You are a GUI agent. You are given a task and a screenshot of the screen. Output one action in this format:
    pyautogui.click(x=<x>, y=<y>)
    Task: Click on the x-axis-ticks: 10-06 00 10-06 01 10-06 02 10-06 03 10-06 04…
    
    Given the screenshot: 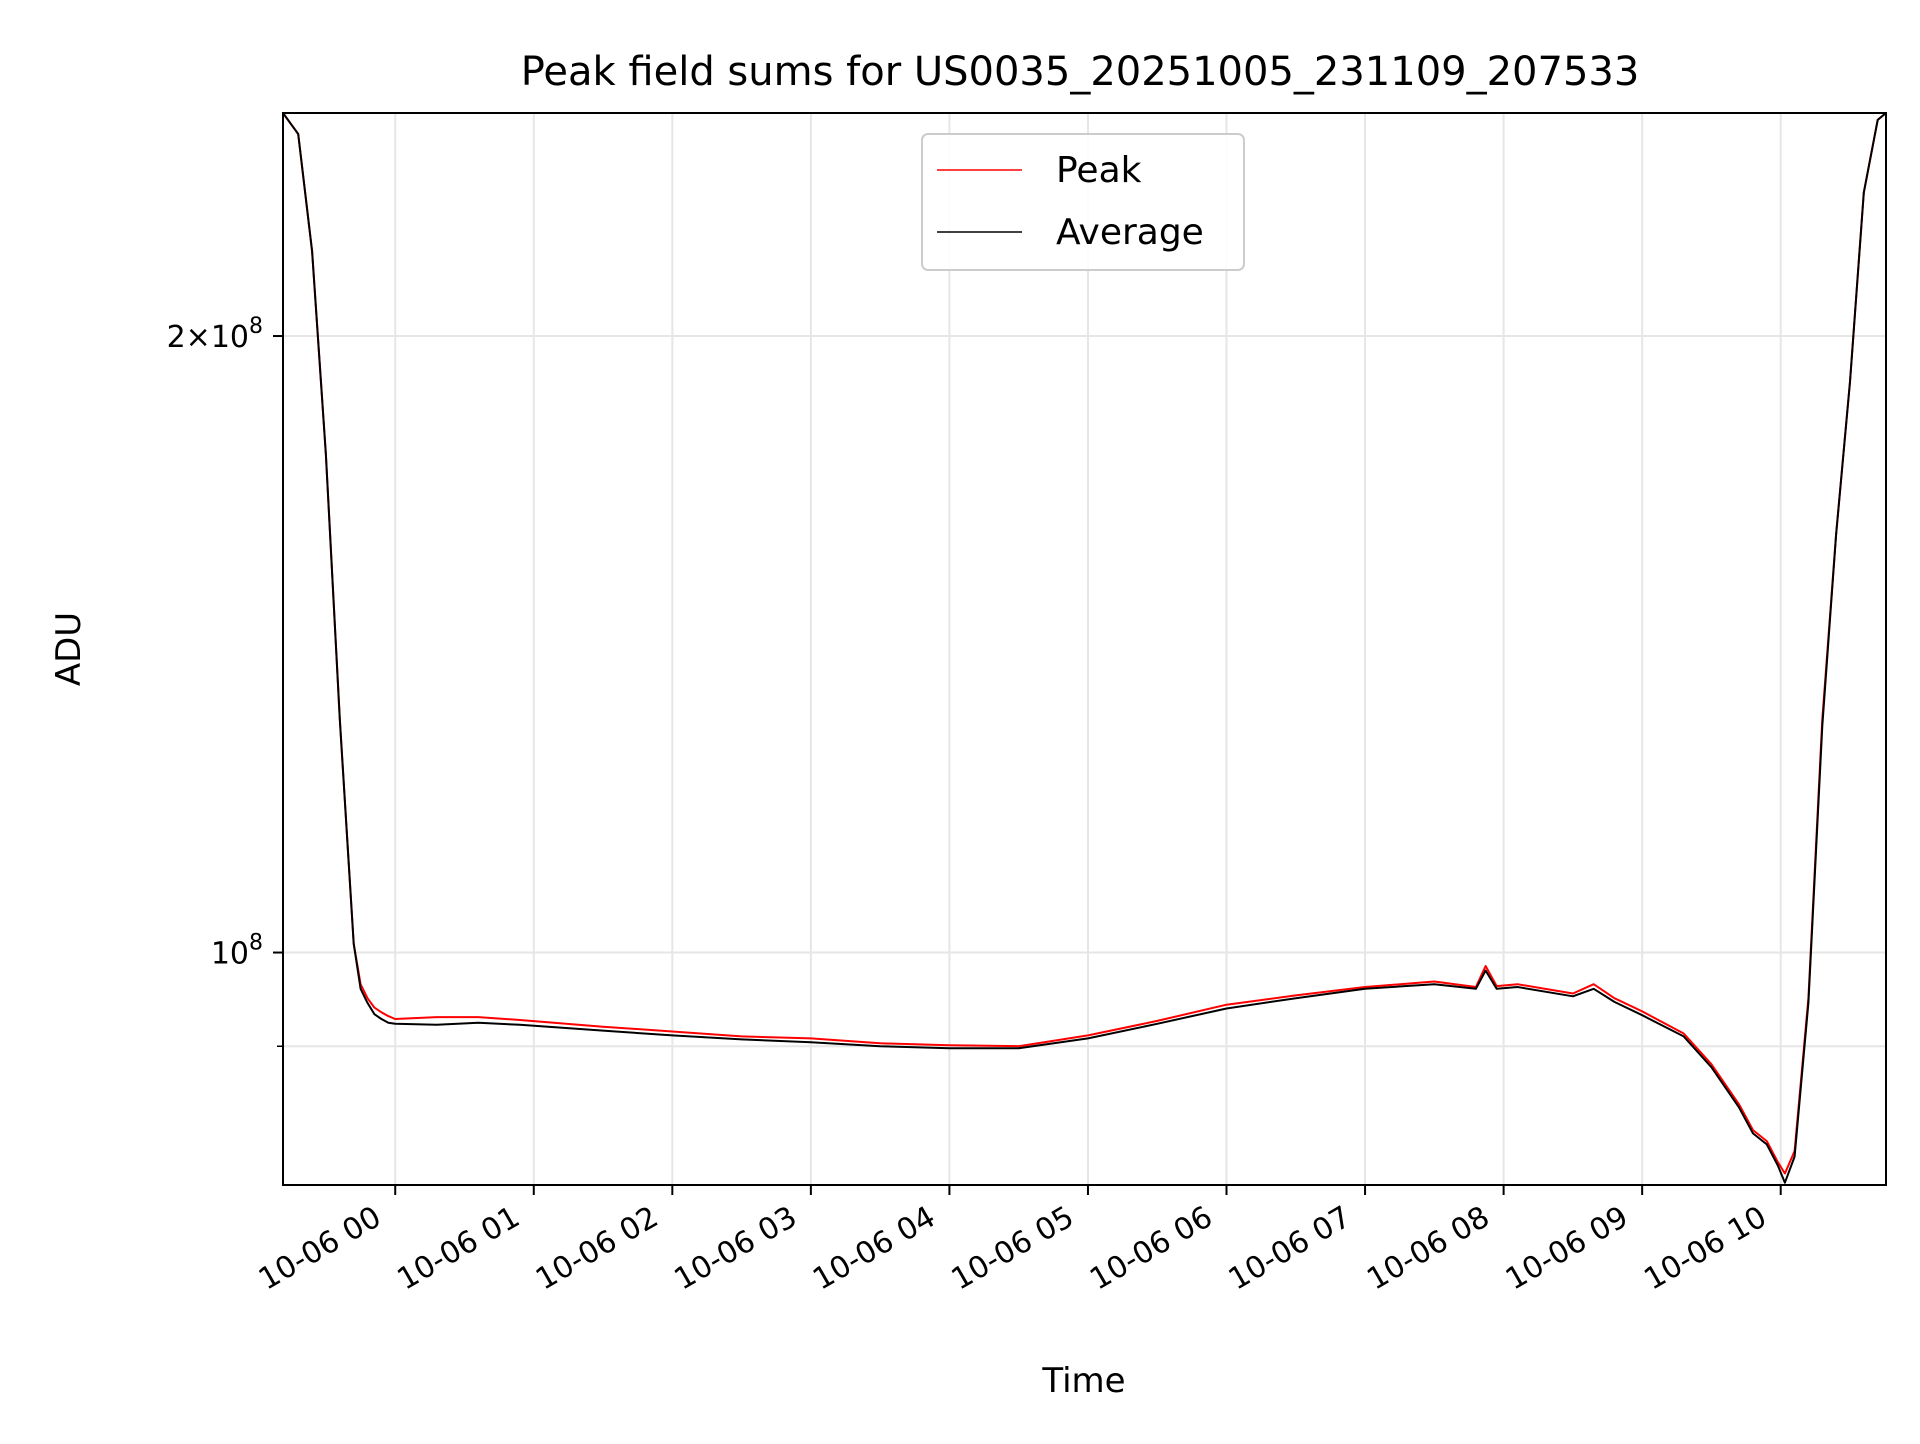 What is the action you would take?
    pyautogui.click(x=1017, y=1241)
    